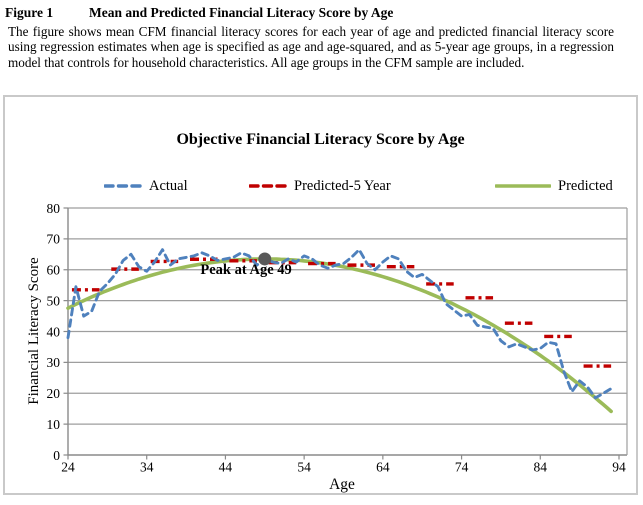  Describe the element at coordinates (245, 270) in the screenshot. I see `peak-annotation: Peak at Age 49` at that location.